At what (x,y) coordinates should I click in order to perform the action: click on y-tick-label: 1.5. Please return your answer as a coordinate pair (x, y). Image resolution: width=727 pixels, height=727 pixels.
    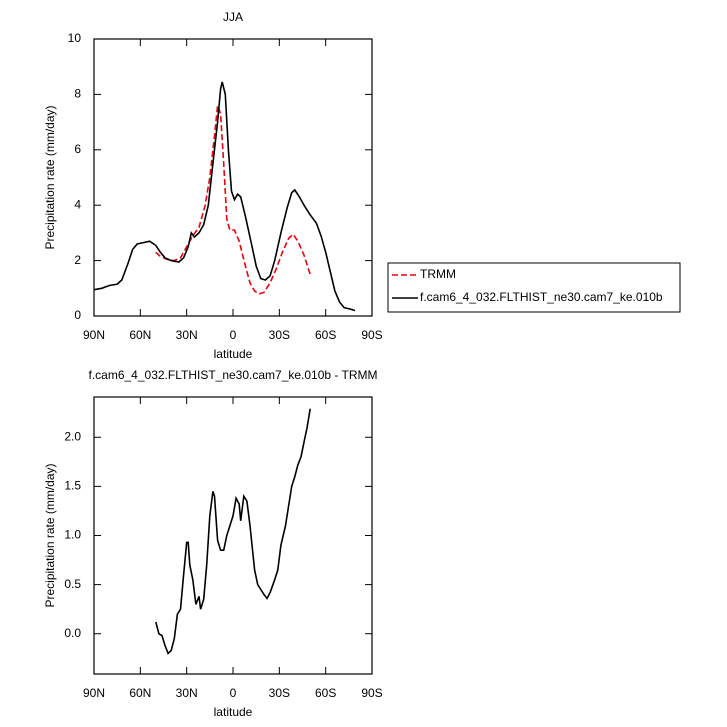
    Looking at the image, I should click on (72, 486).